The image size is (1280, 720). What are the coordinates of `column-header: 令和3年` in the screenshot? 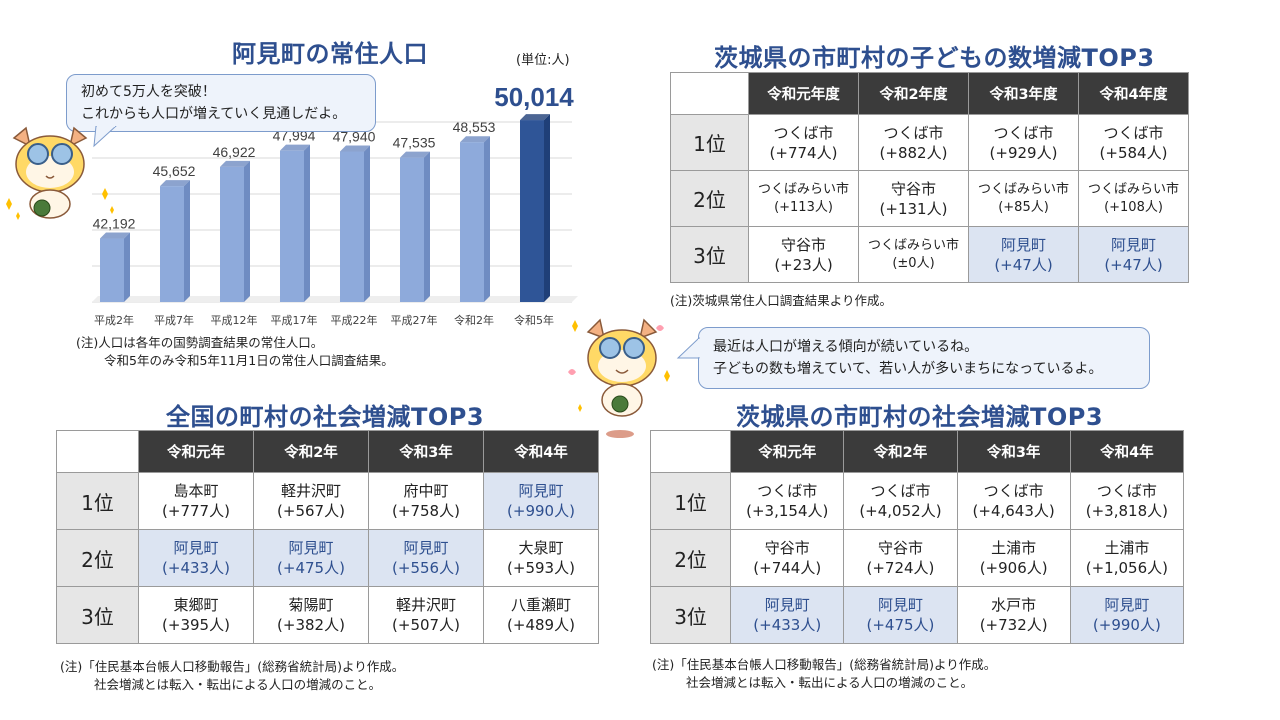 It's located at (426, 451).